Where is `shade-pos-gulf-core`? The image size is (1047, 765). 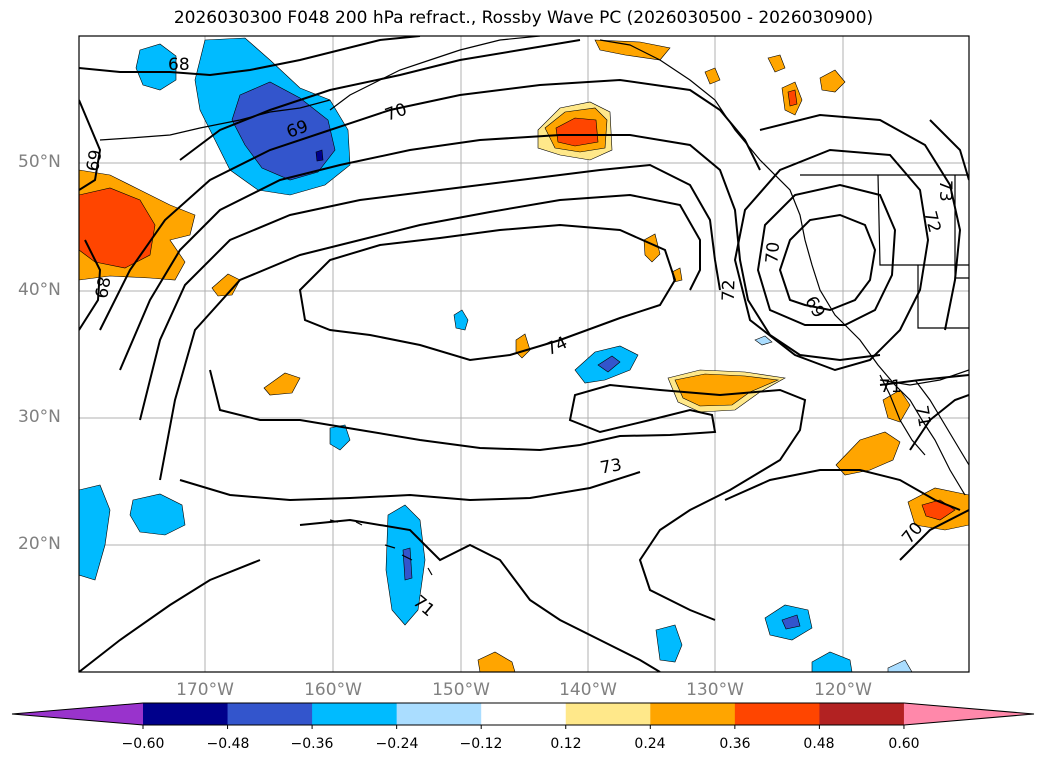
shade-pos-gulf-core is located at coordinates (577, 132).